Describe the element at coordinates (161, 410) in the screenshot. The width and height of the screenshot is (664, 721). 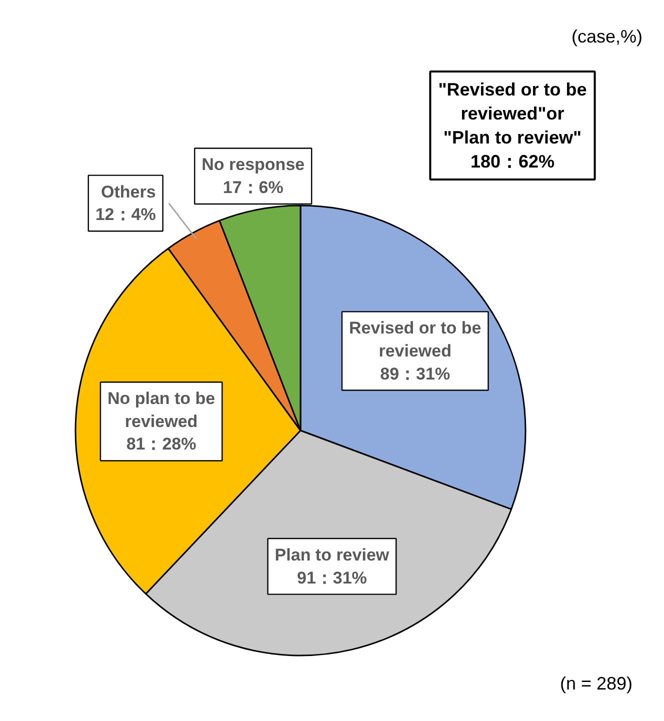
I see `slice-label: No plan to be reviewed` at that location.